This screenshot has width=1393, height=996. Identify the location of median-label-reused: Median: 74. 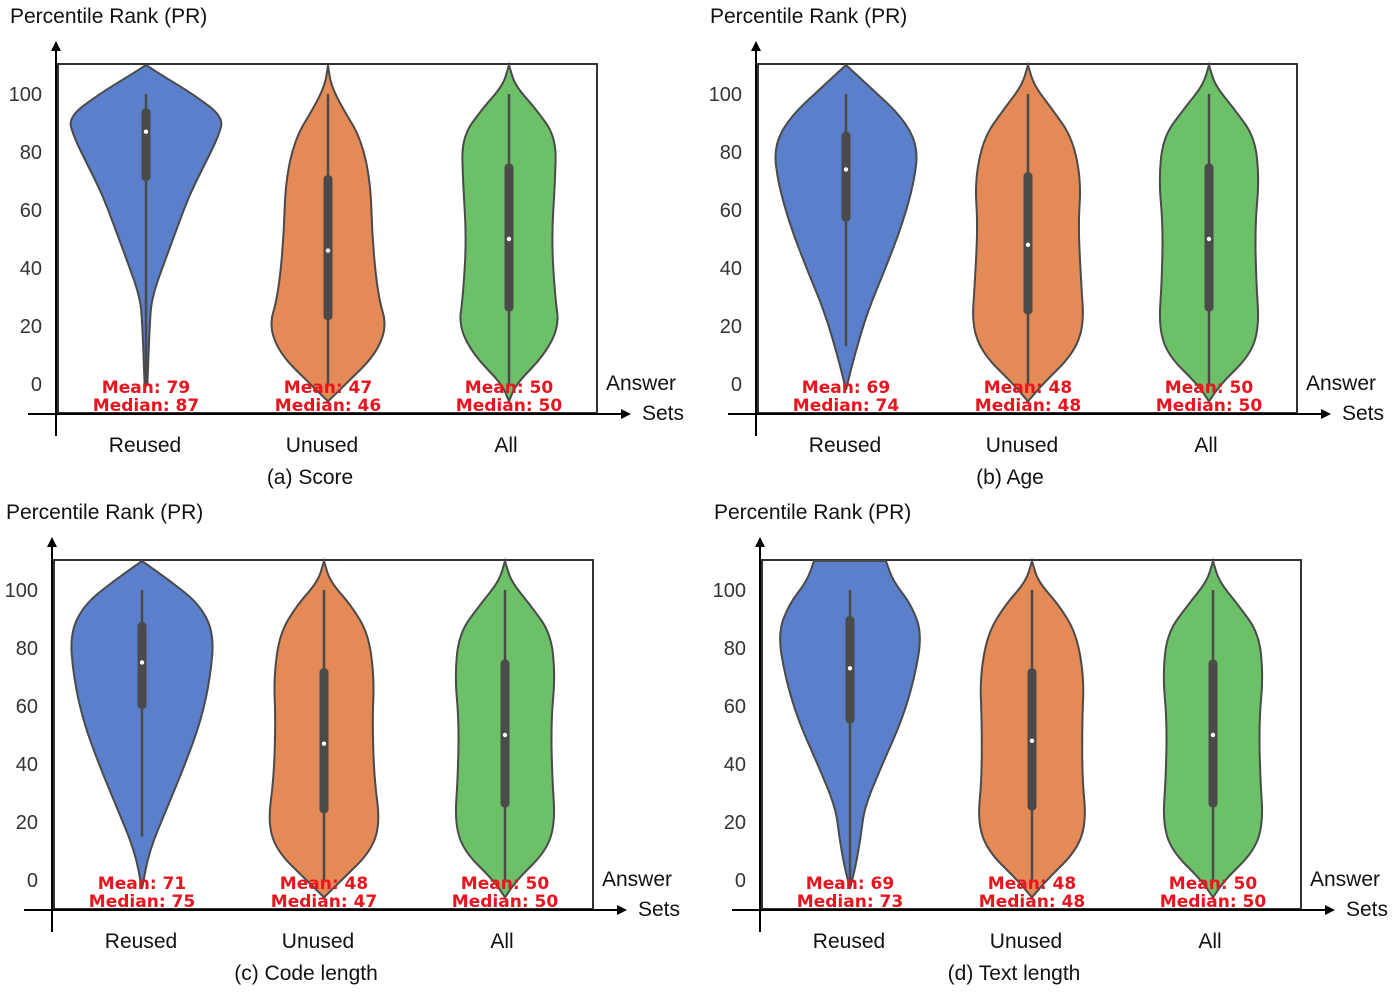
(846, 406).